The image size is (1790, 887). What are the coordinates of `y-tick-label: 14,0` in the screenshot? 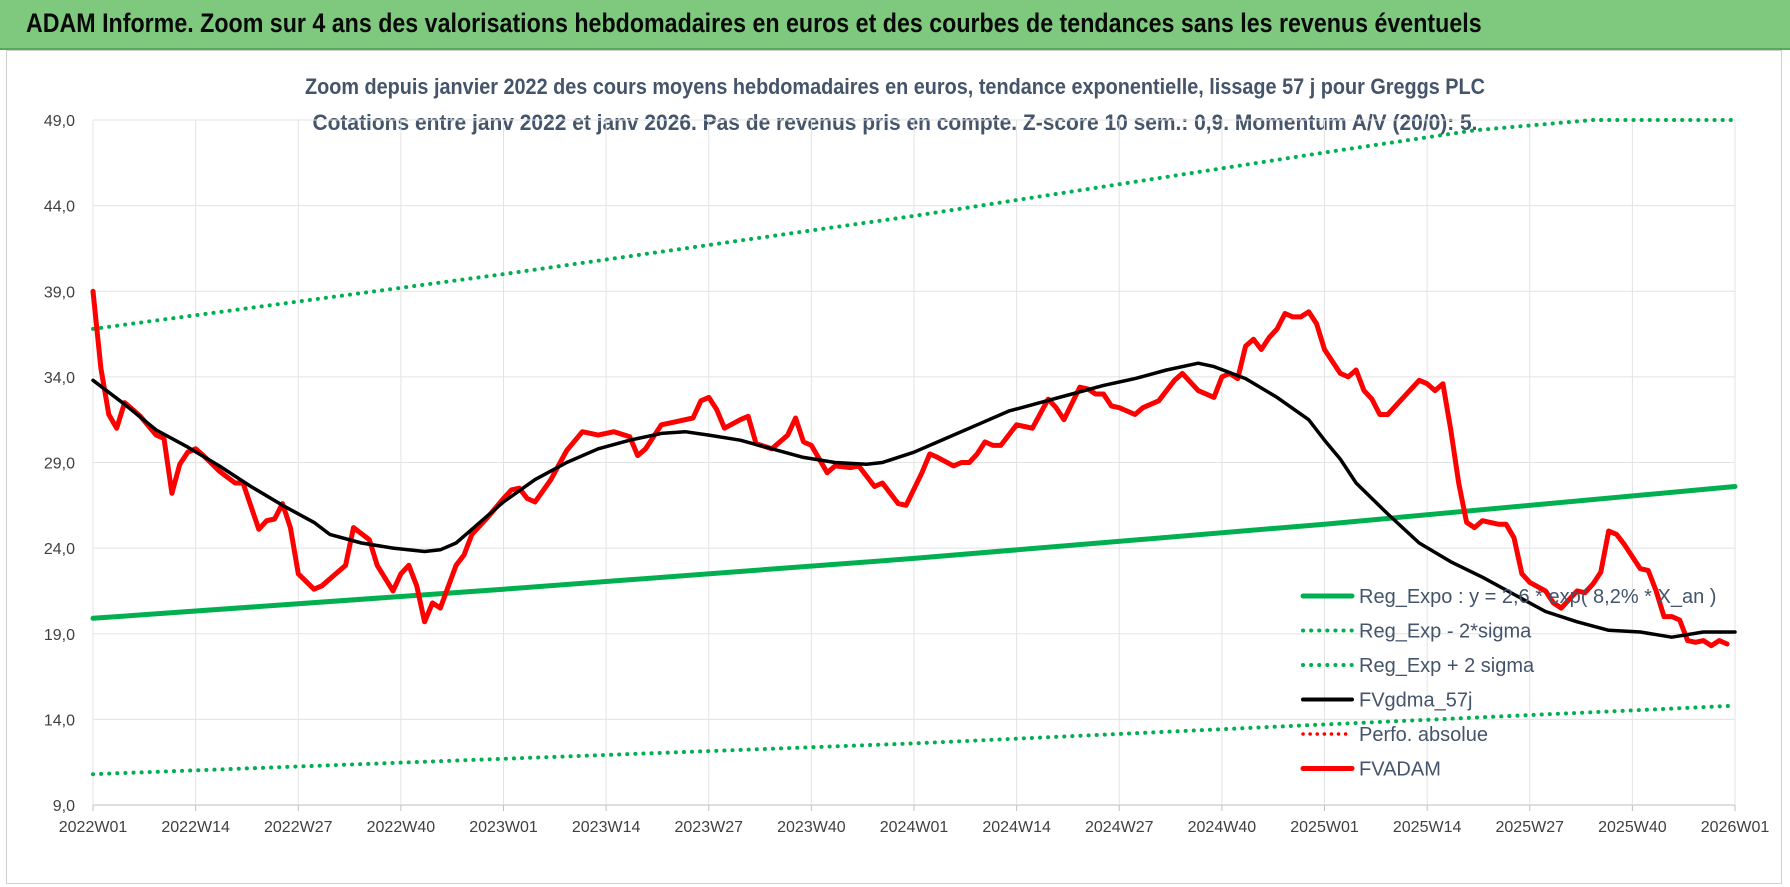 It's located at (59, 720).